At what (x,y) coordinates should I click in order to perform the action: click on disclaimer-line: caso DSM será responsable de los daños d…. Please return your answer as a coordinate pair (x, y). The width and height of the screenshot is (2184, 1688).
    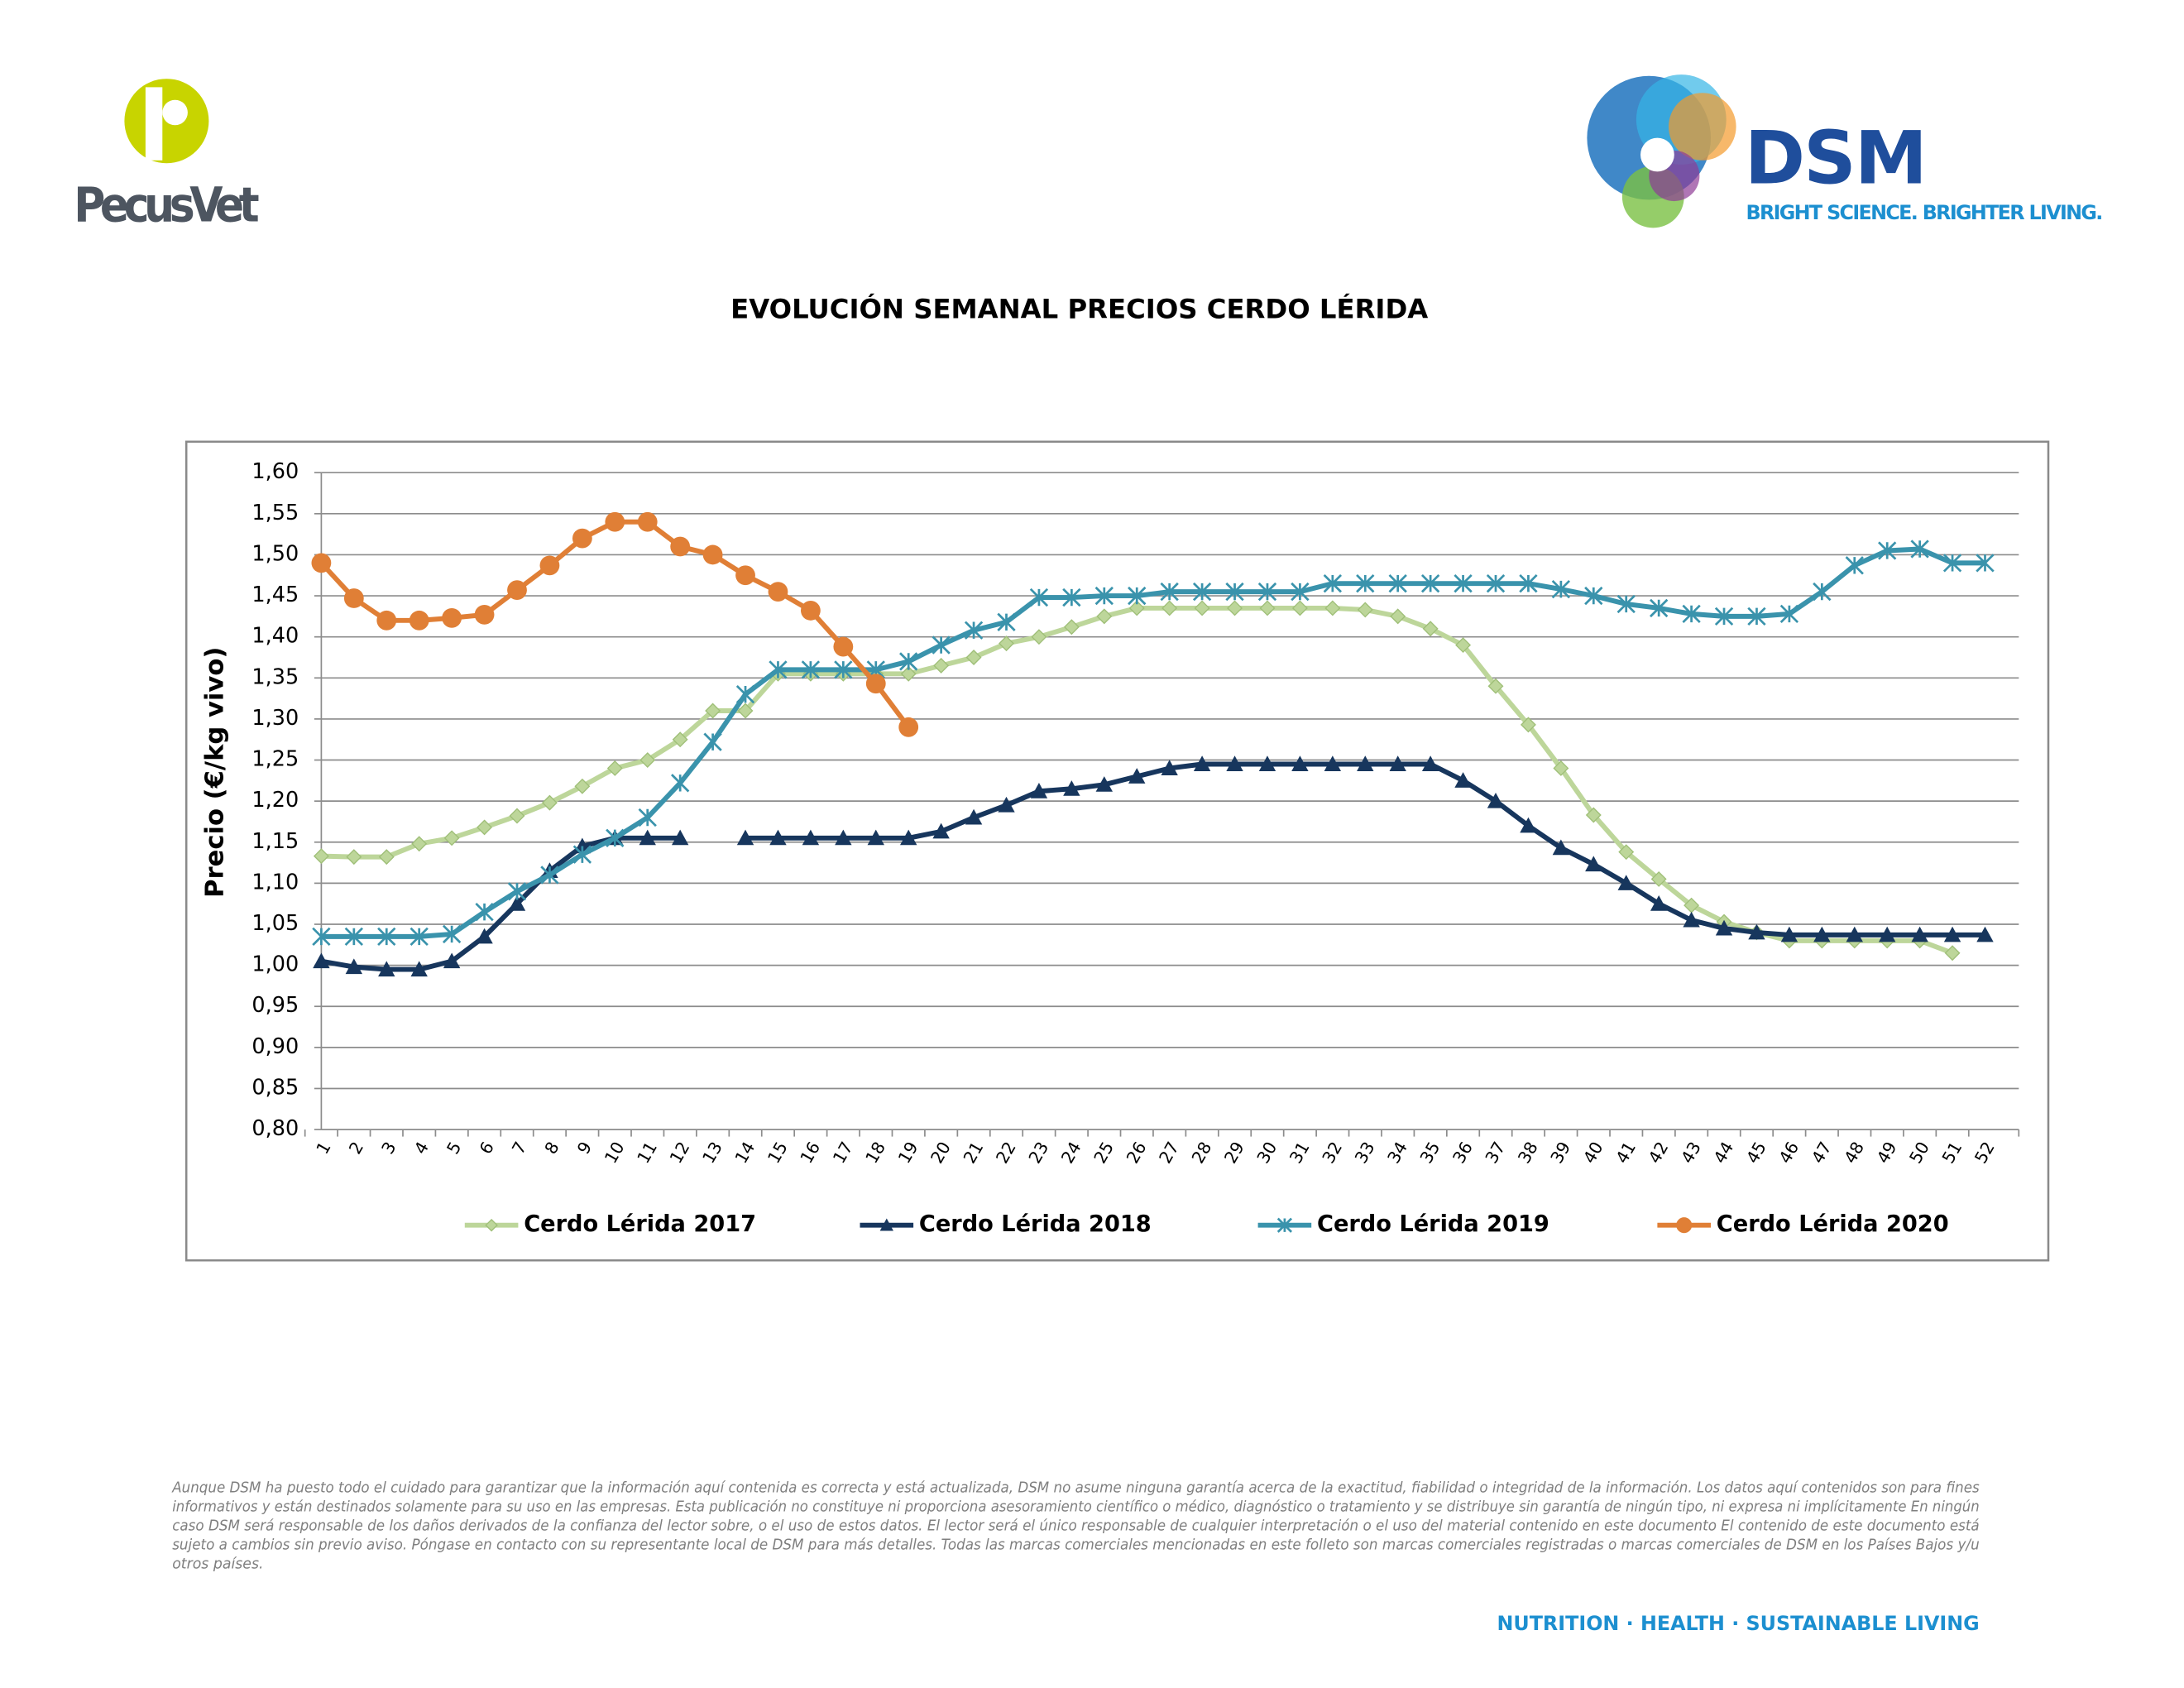
    Looking at the image, I should click on (1075, 1526).